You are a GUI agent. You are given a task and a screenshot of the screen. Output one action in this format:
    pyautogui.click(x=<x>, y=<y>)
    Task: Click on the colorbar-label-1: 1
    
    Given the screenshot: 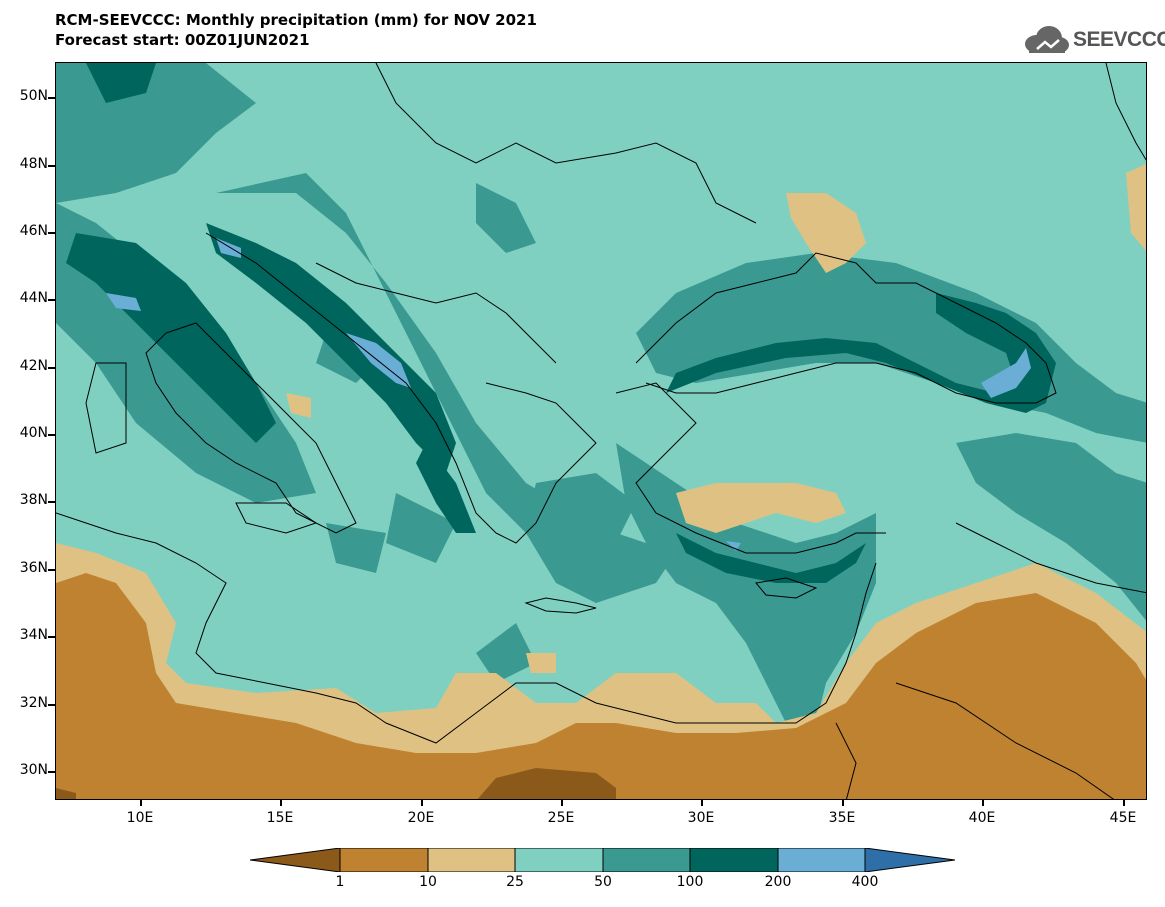 What is the action you would take?
    pyautogui.click(x=340, y=882)
    